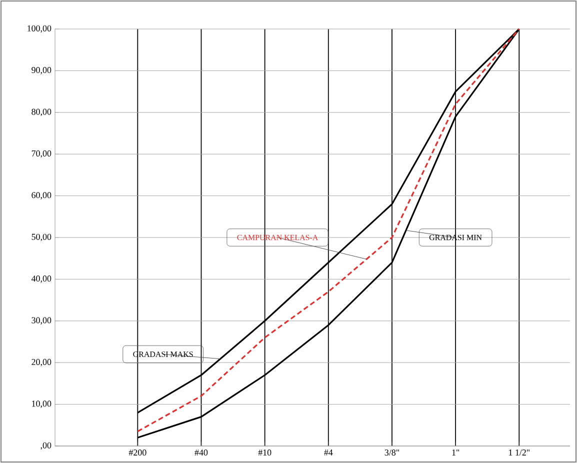 The image size is (577, 463). What do you see at coordinates (42, 70) in the screenshot?
I see `y-tick-label: 90,00` at bounding box center [42, 70].